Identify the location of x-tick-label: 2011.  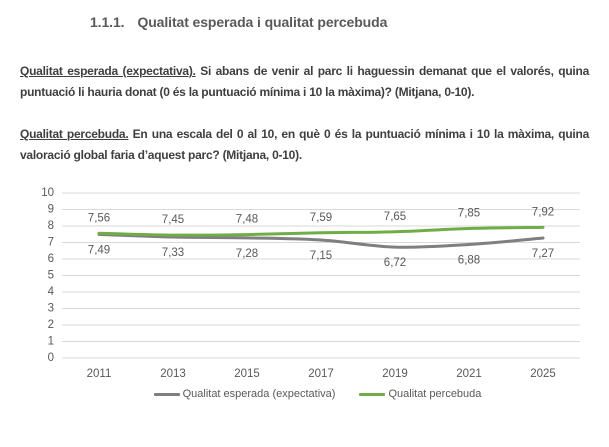
(99, 374).